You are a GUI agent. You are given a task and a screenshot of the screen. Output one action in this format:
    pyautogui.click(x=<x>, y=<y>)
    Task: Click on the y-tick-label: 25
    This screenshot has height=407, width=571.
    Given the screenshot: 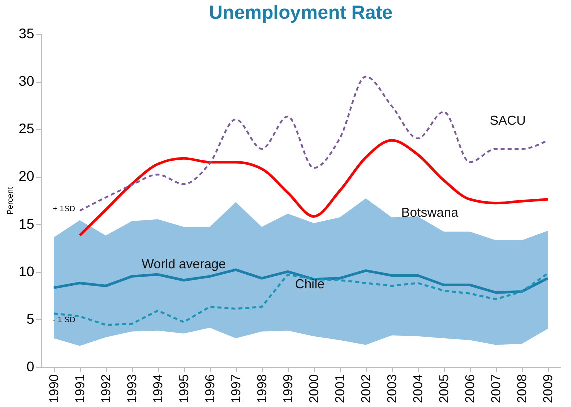 What is the action you would take?
    pyautogui.click(x=26, y=128)
    